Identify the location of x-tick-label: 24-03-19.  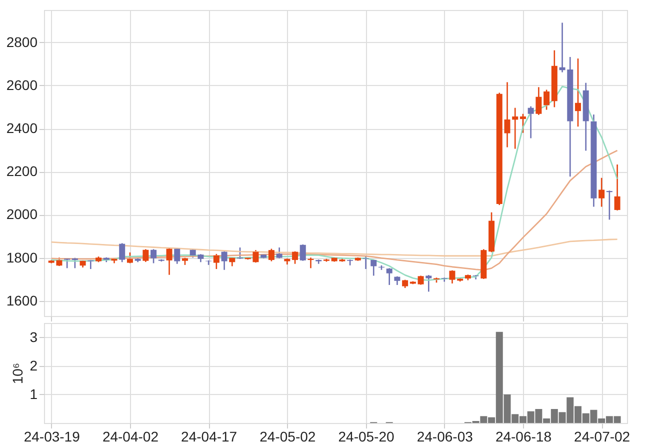
(52, 436).